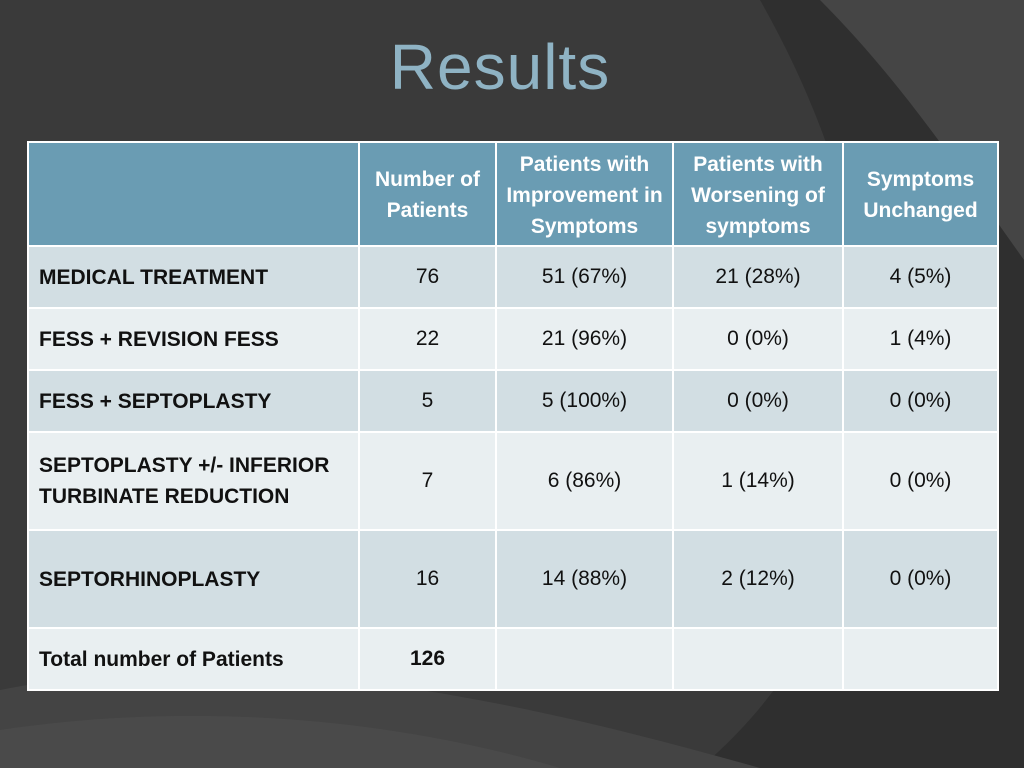 The image size is (1024, 768). What do you see at coordinates (427, 659) in the screenshot?
I see `cell-number-total: 126` at bounding box center [427, 659].